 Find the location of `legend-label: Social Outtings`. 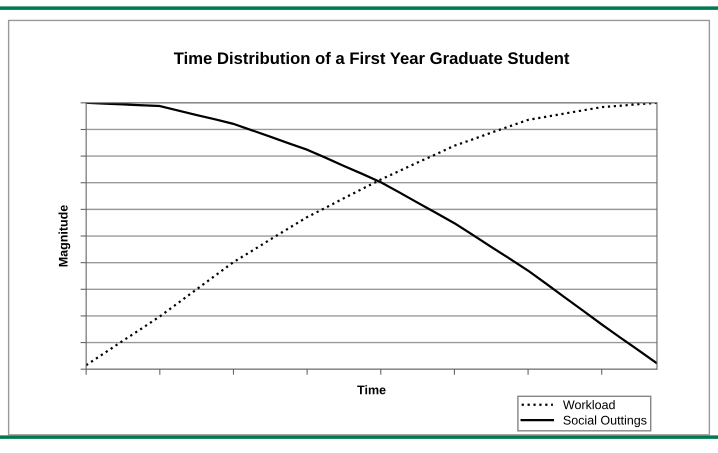

legend-label: Social Outtings is located at coordinates (605, 421).